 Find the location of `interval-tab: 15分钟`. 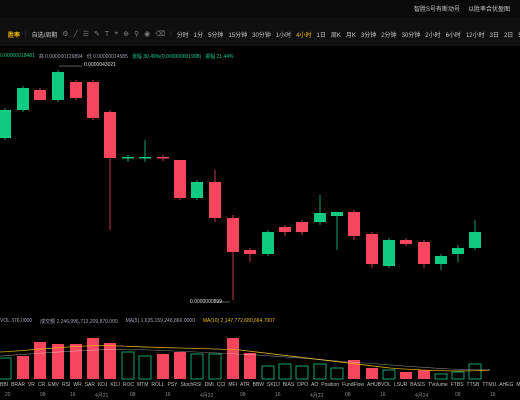

interval-tab: 15分钟 is located at coordinates (238, 35).